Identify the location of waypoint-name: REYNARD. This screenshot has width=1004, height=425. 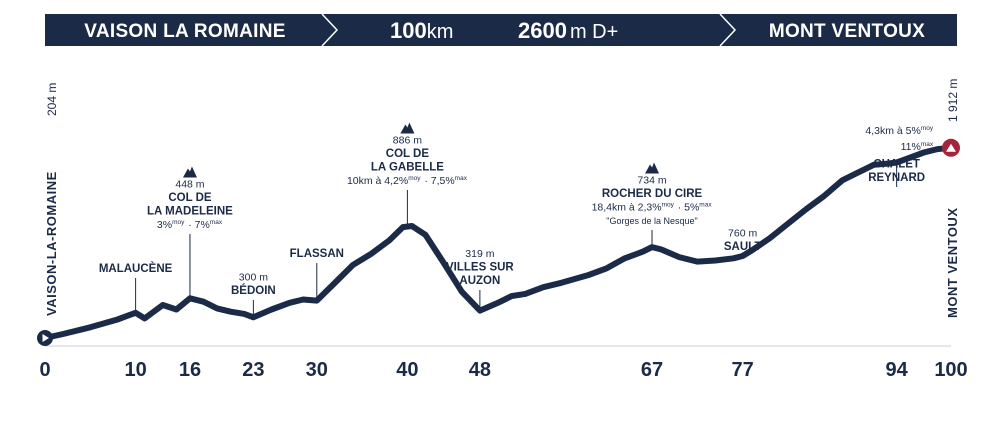
(896, 178).